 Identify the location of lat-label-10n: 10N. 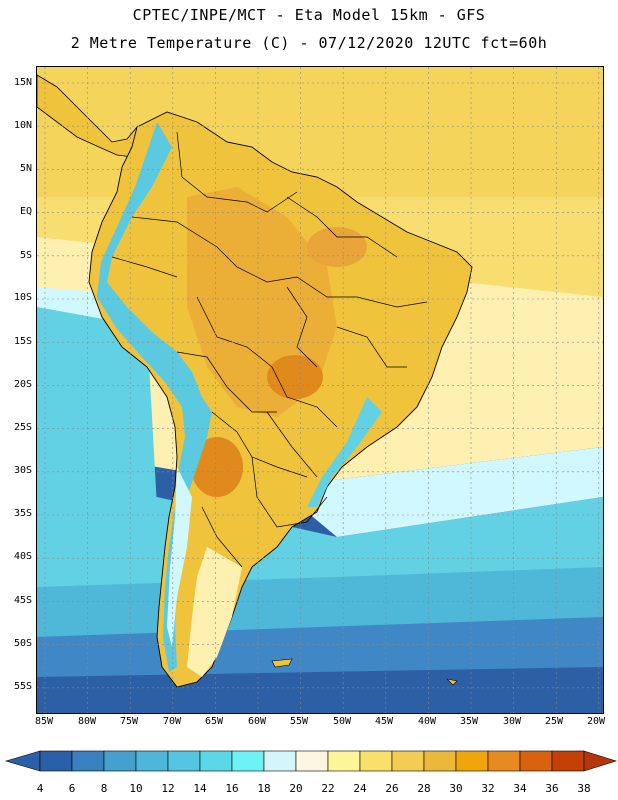
(22, 125).